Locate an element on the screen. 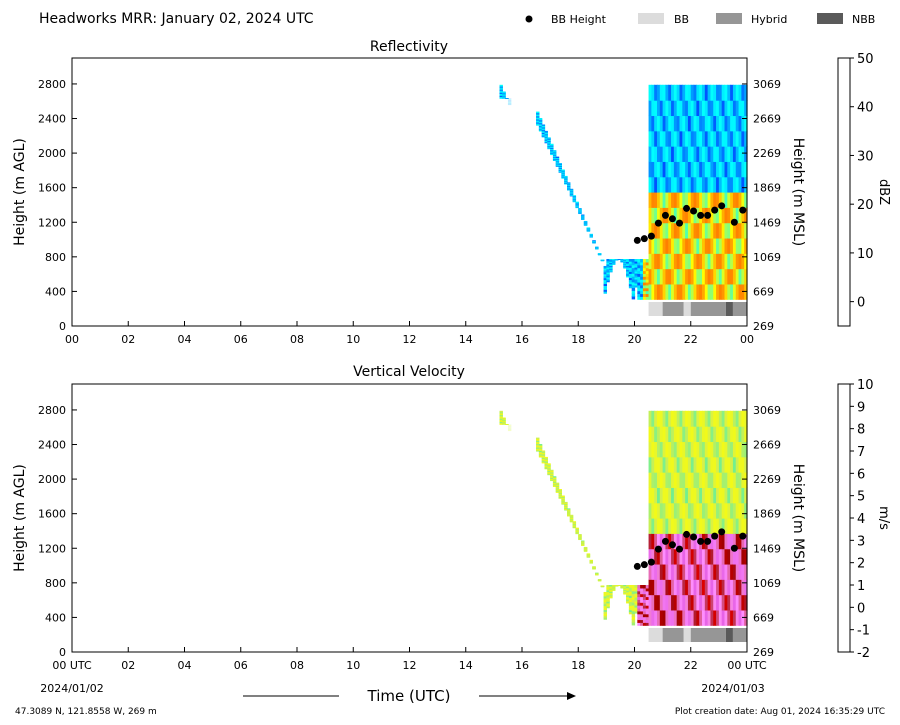 The width and height of the screenshot is (900, 725). bb-type-segment is located at coordinates (673, 309).